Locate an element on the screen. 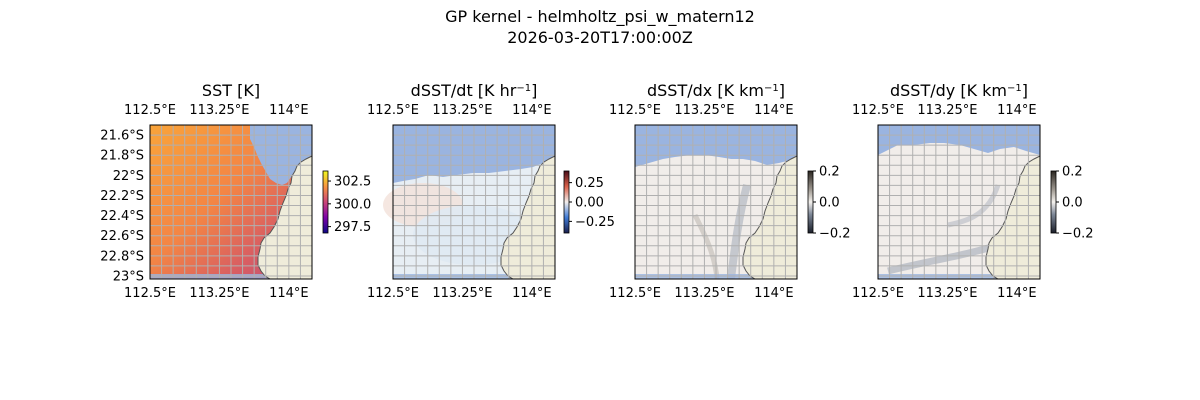  colorbar-tick-label: 0.00 is located at coordinates (589, 203).